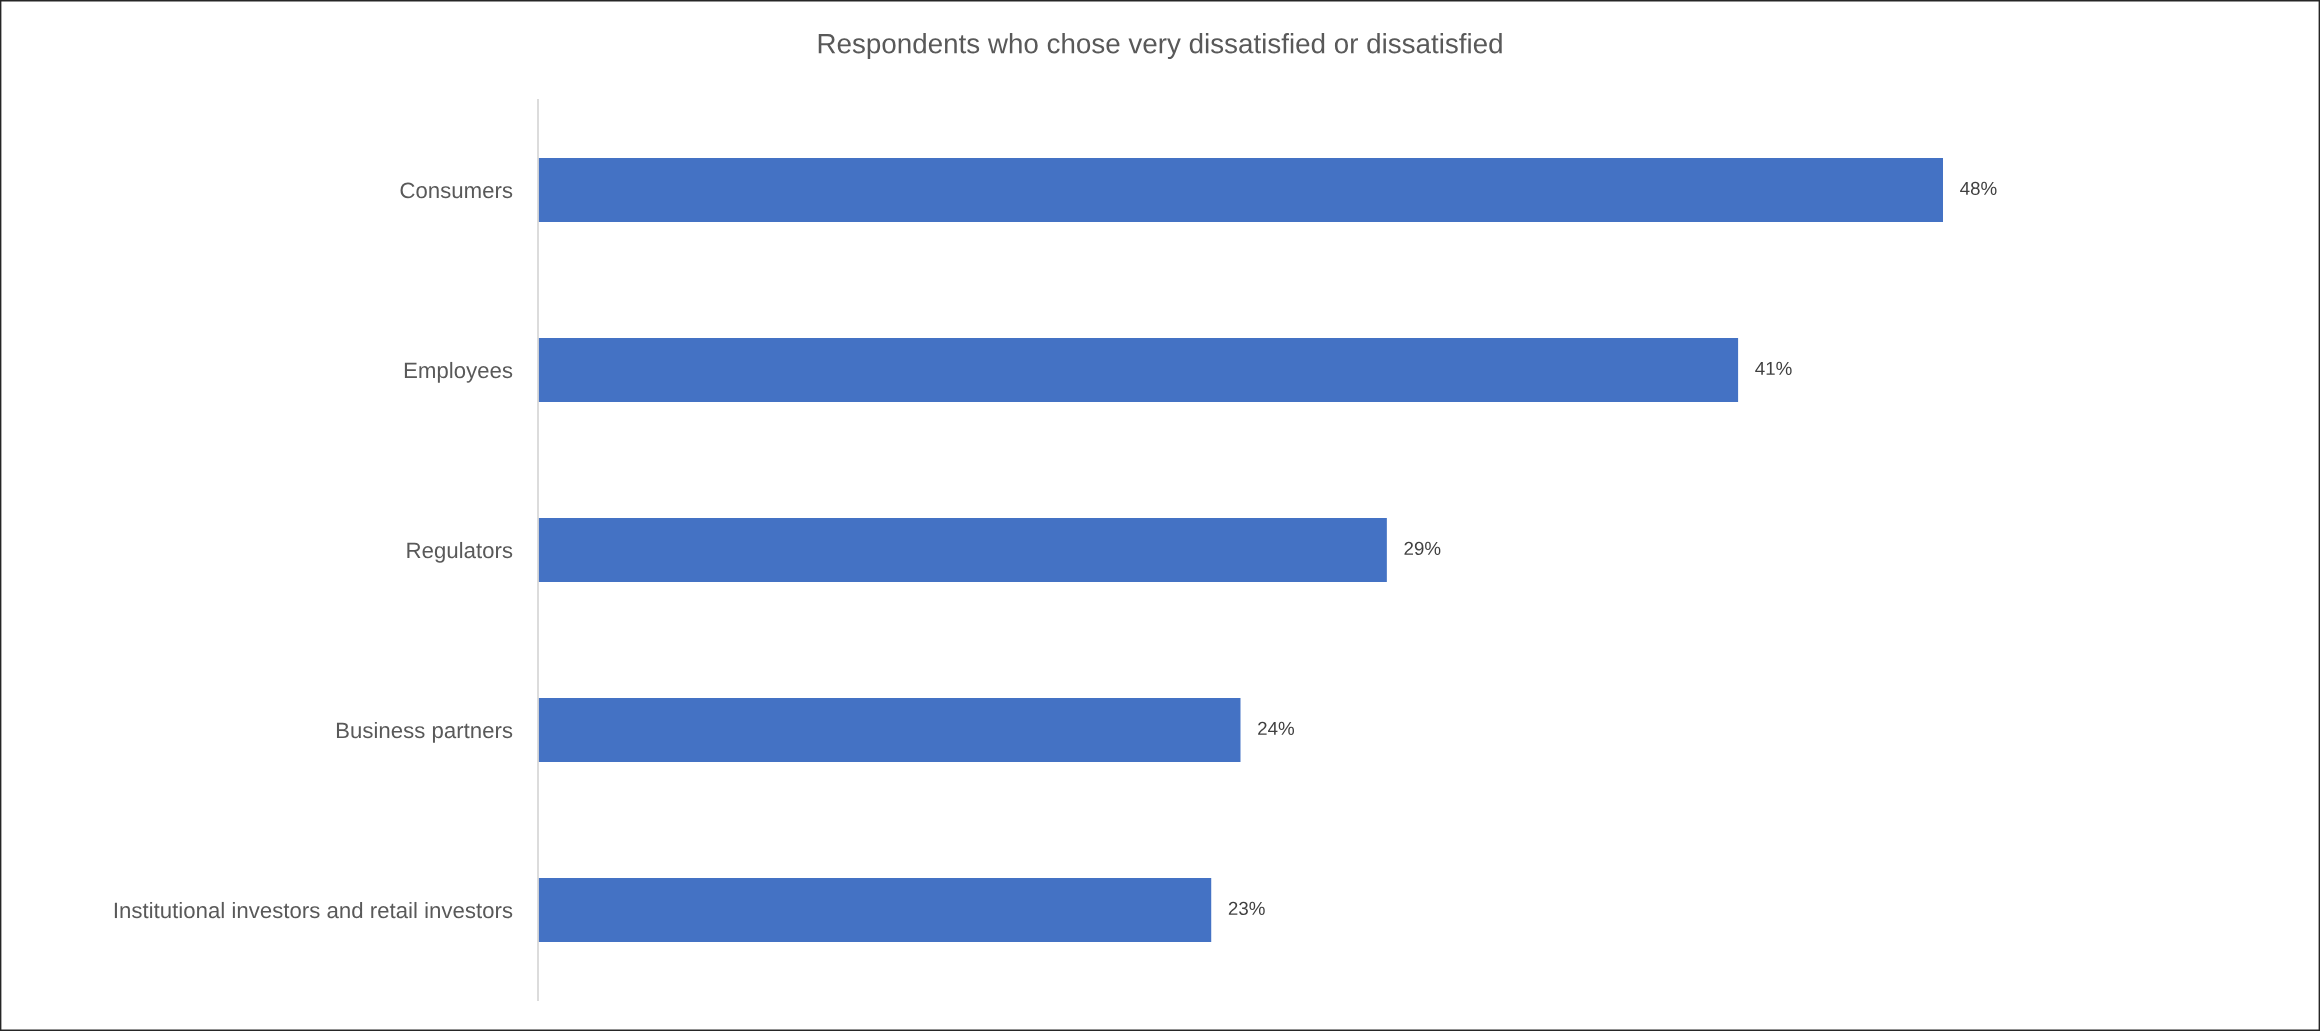 The height and width of the screenshot is (1031, 2320). Describe the element at coordinates (1773, 368) in the screenshot. I see `data-label: 41%` at that location.